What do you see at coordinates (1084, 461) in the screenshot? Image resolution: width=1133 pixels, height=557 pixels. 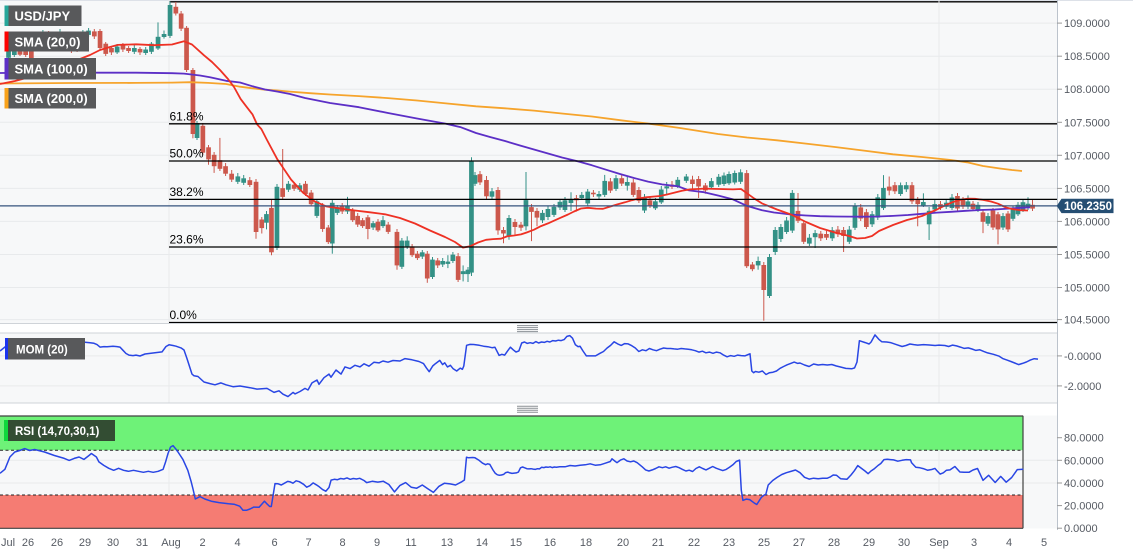 I see `svg-text: 60.0000` at bounding box center [1084, 461].